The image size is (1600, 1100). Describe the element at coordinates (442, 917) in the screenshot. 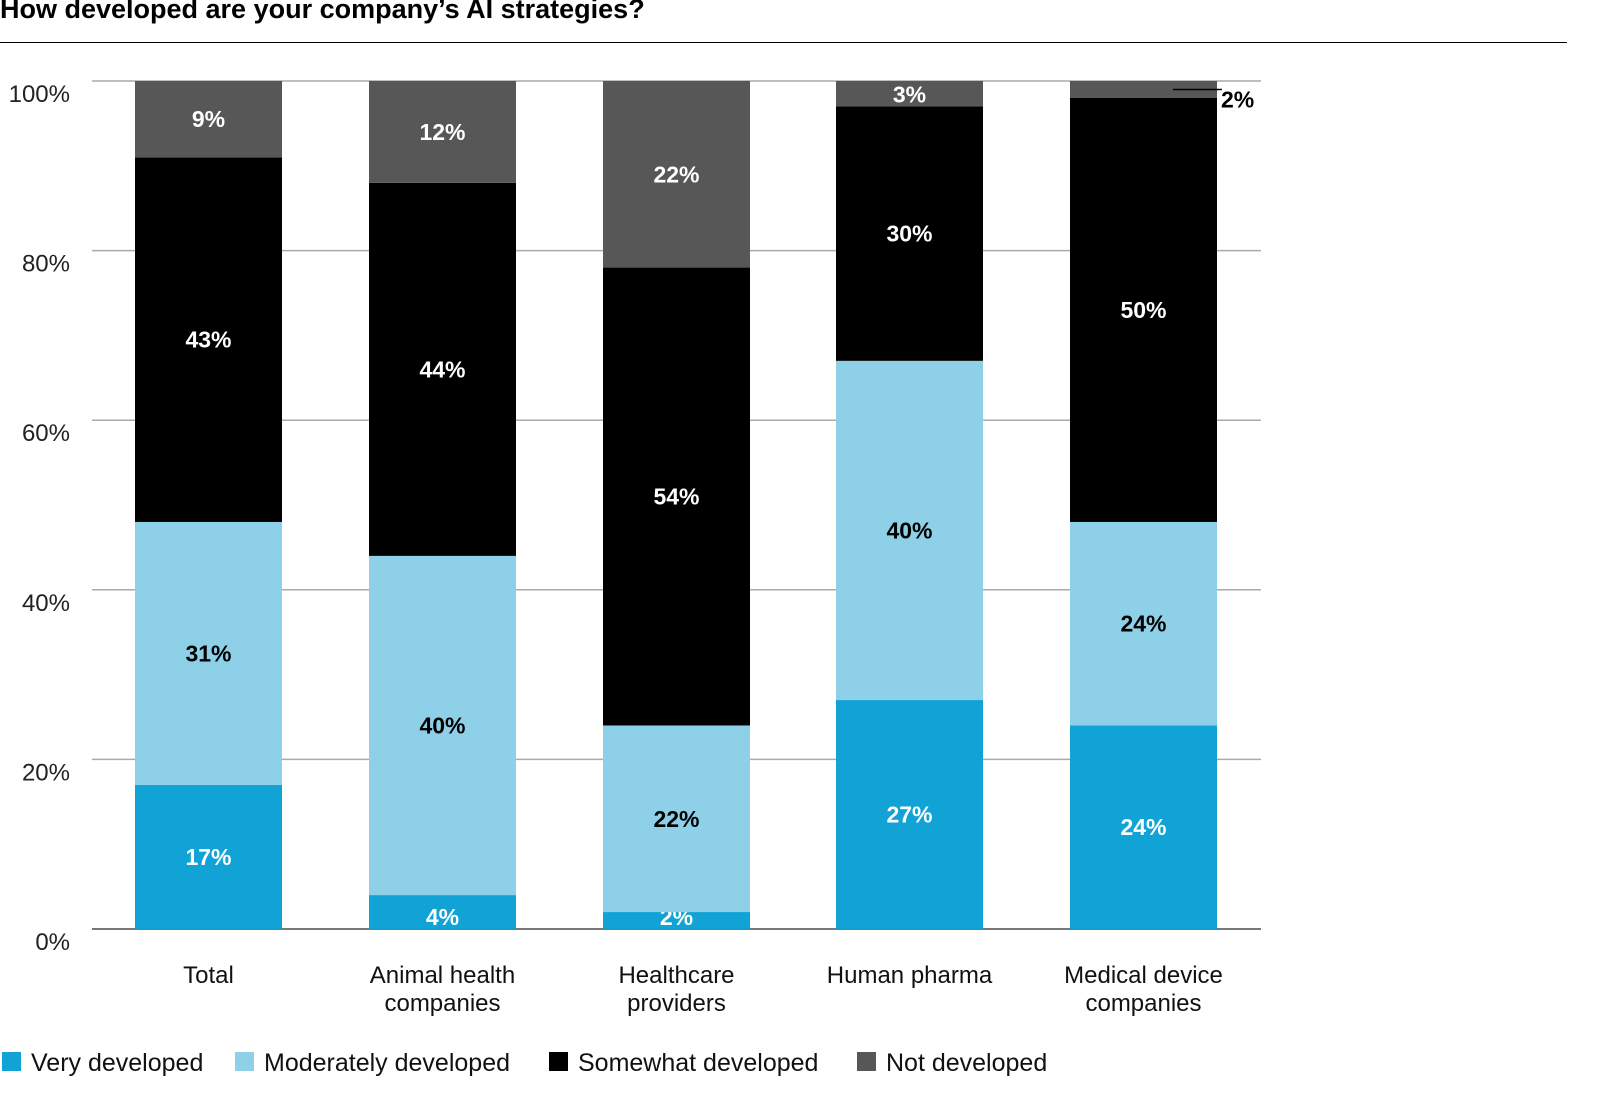

I see `data-label: 4%` at that location.